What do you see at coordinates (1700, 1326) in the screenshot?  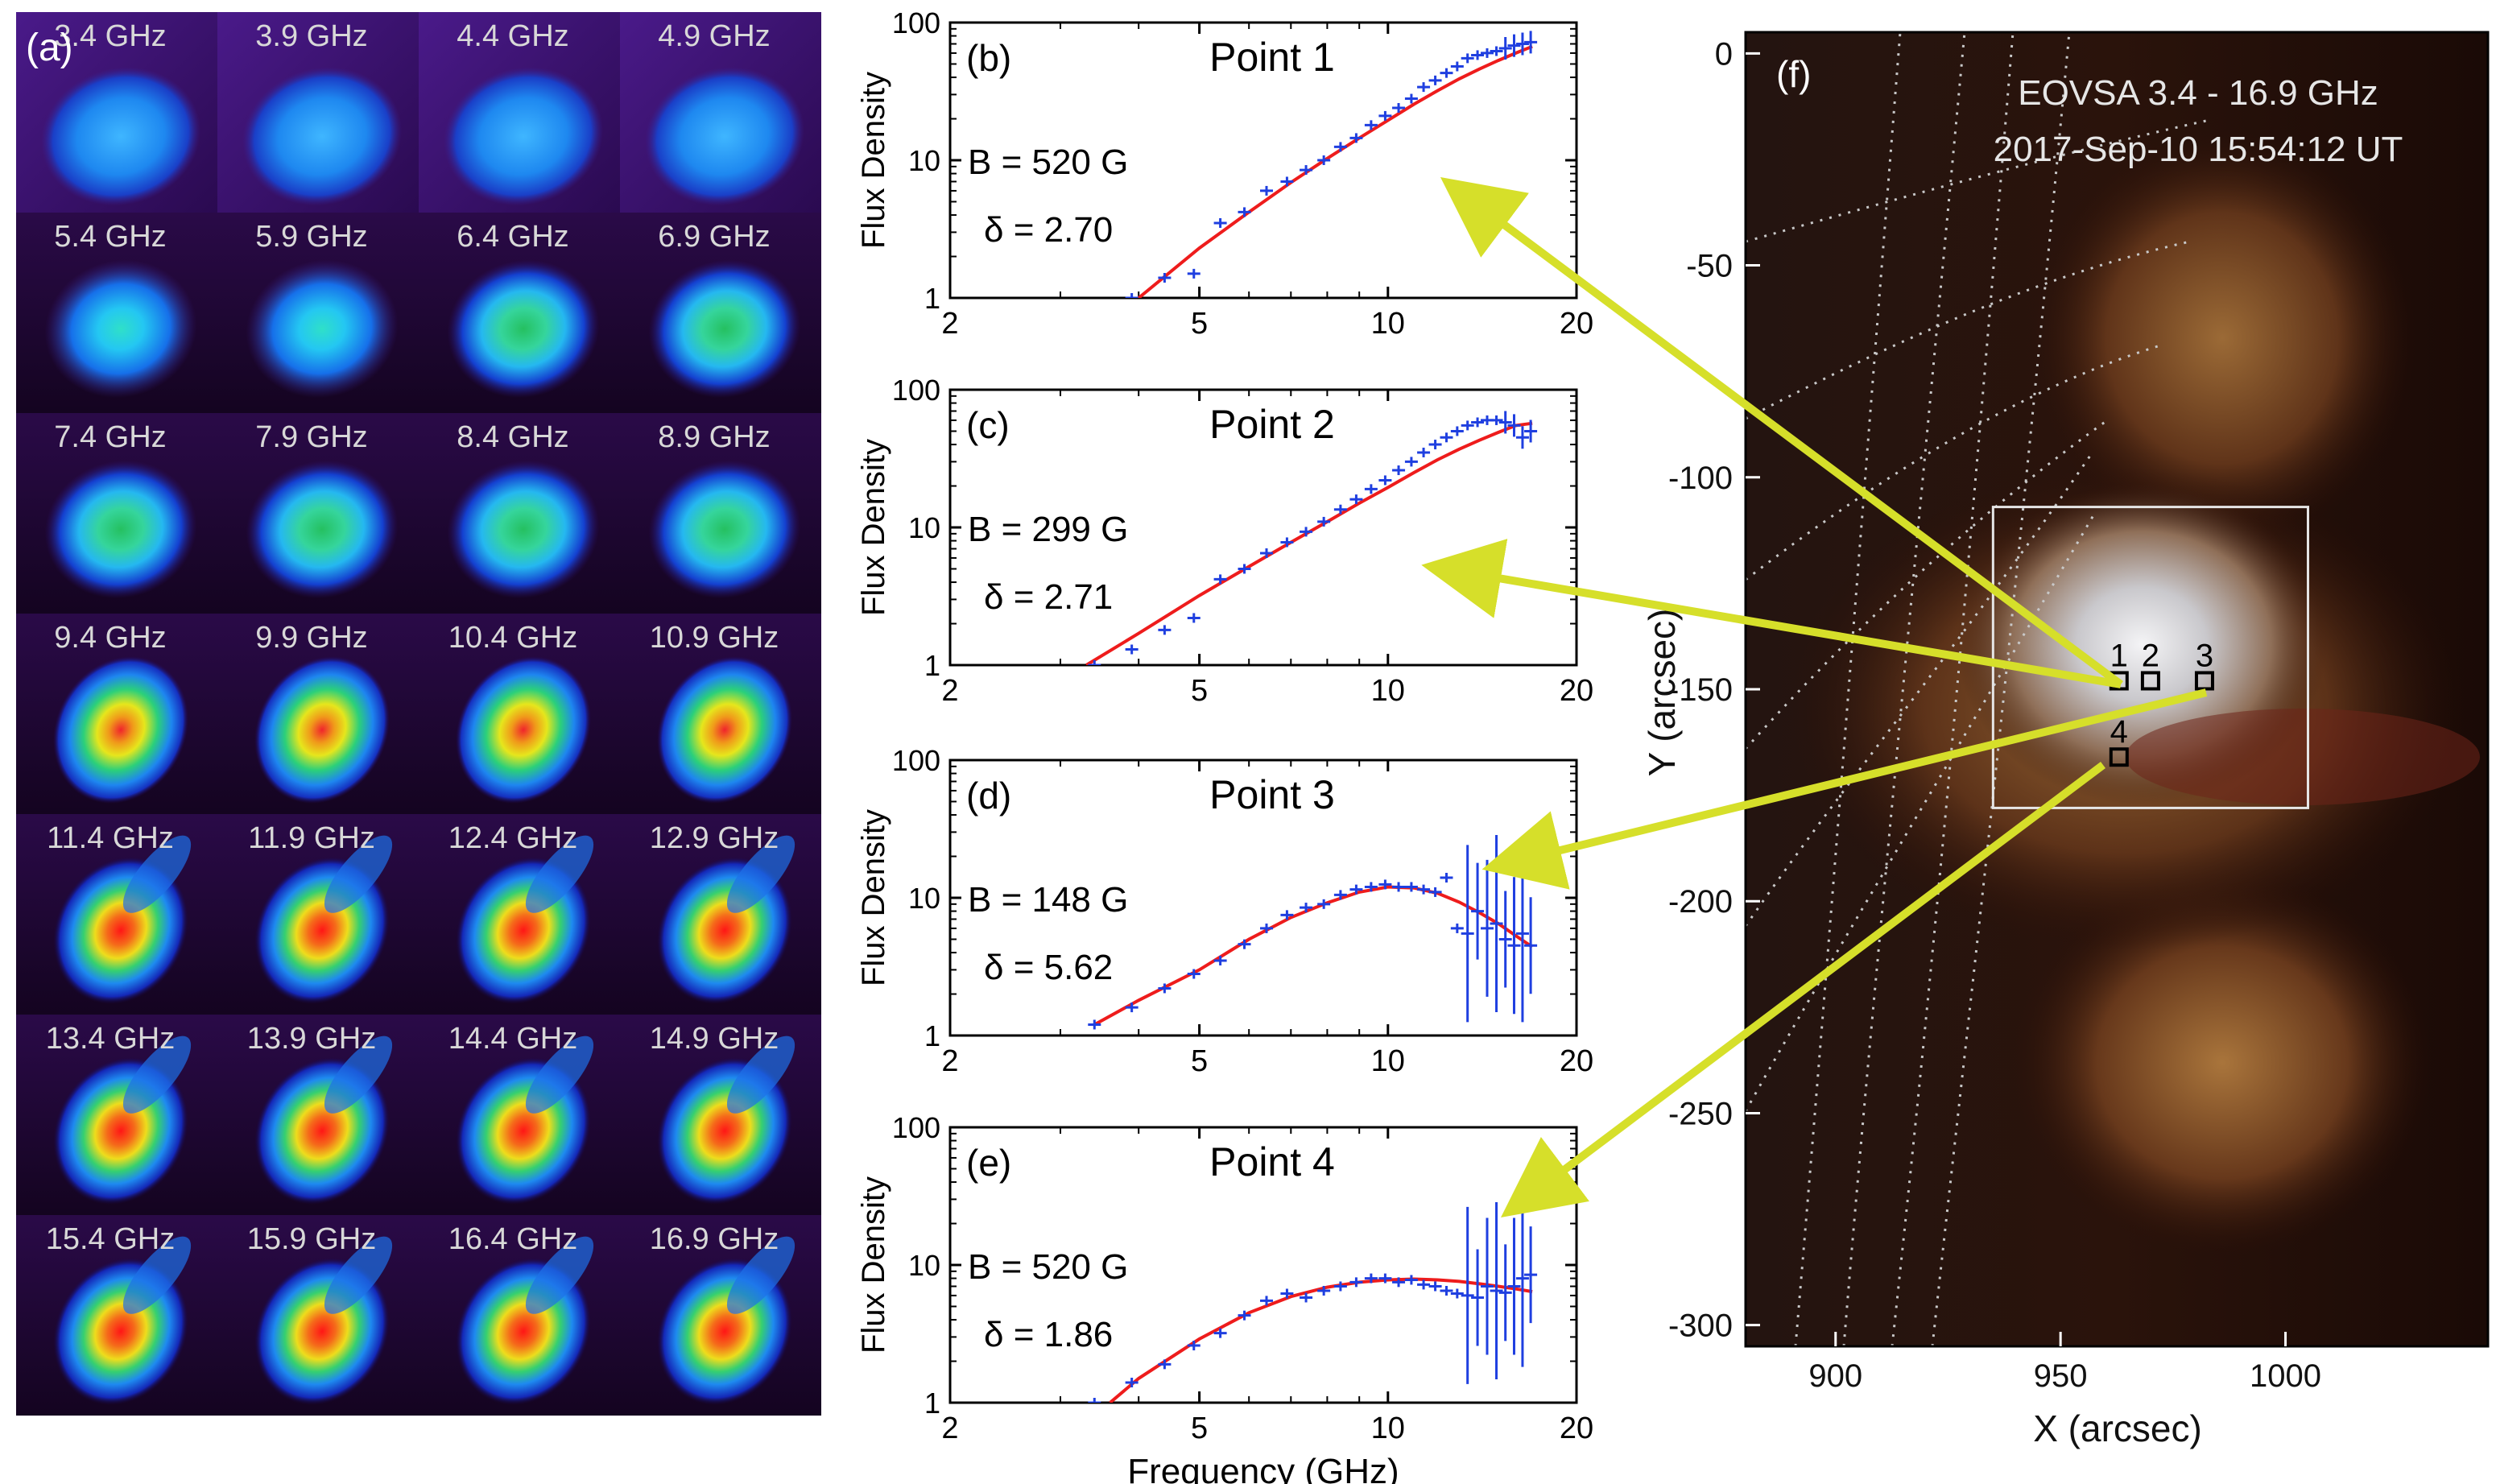 I see `y-tick-label: -300` at bounding box center [1700, 1326].